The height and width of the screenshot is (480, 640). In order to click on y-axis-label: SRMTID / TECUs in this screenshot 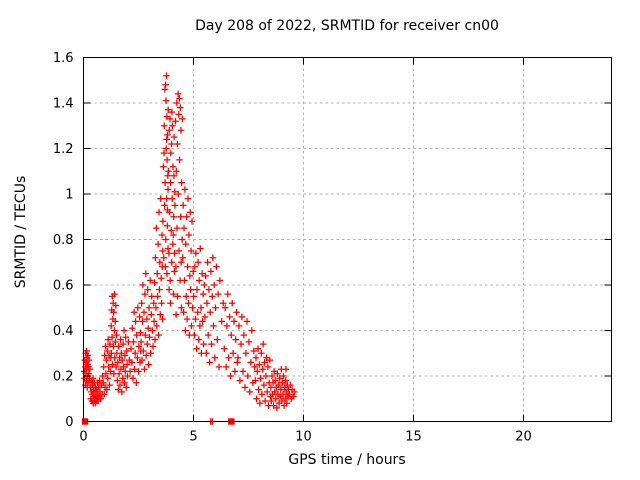, I will do `click(21, 232)`.